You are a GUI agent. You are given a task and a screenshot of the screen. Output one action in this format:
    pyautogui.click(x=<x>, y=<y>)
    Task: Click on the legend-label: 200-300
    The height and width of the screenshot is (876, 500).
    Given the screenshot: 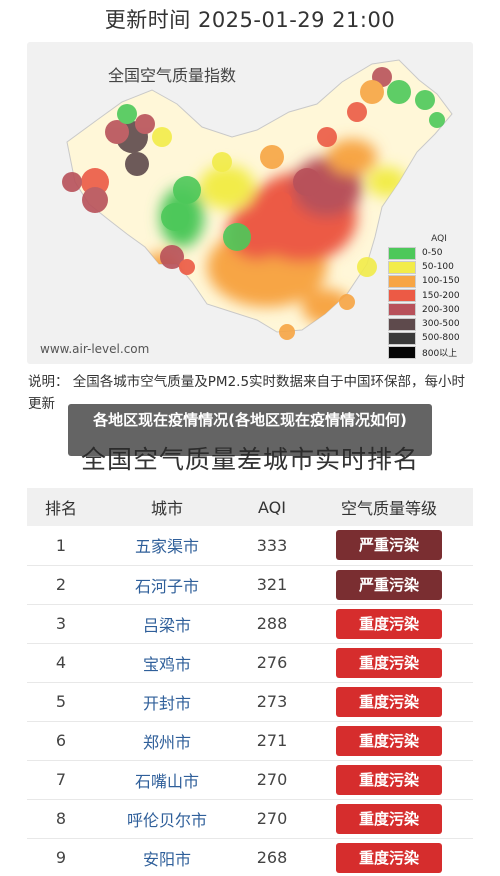 What is the action you would take?
    pyautogui.click(x=441, y=309)
    